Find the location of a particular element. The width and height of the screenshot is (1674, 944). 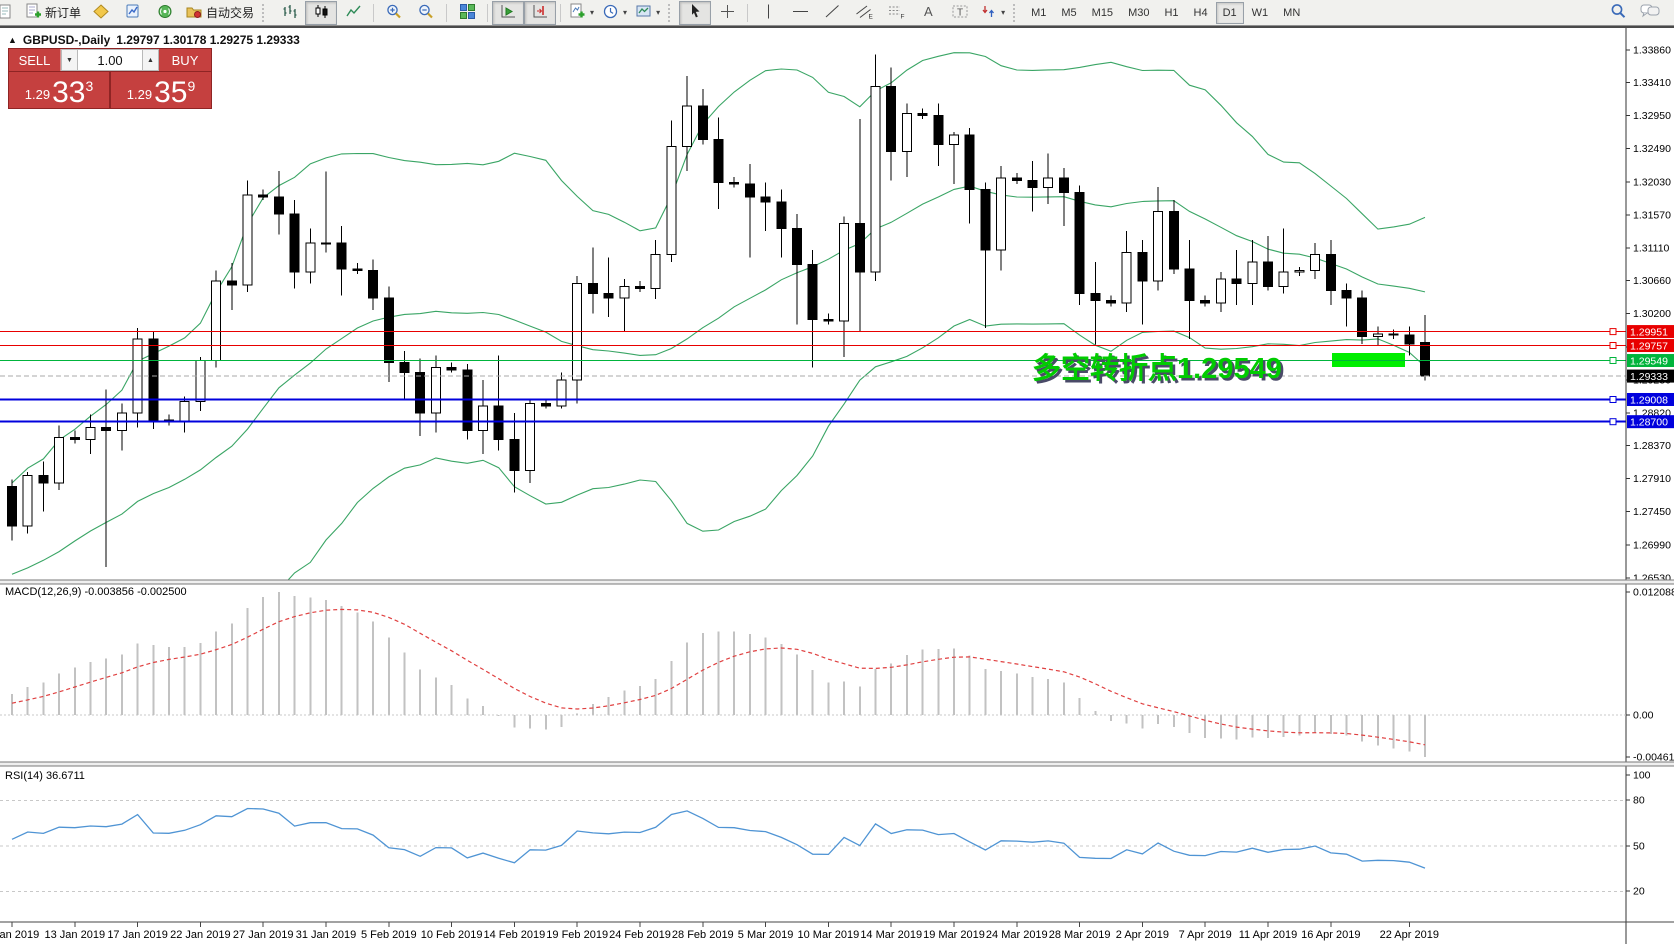

bar-chart-mode-button is located at coordinates (289, 13).